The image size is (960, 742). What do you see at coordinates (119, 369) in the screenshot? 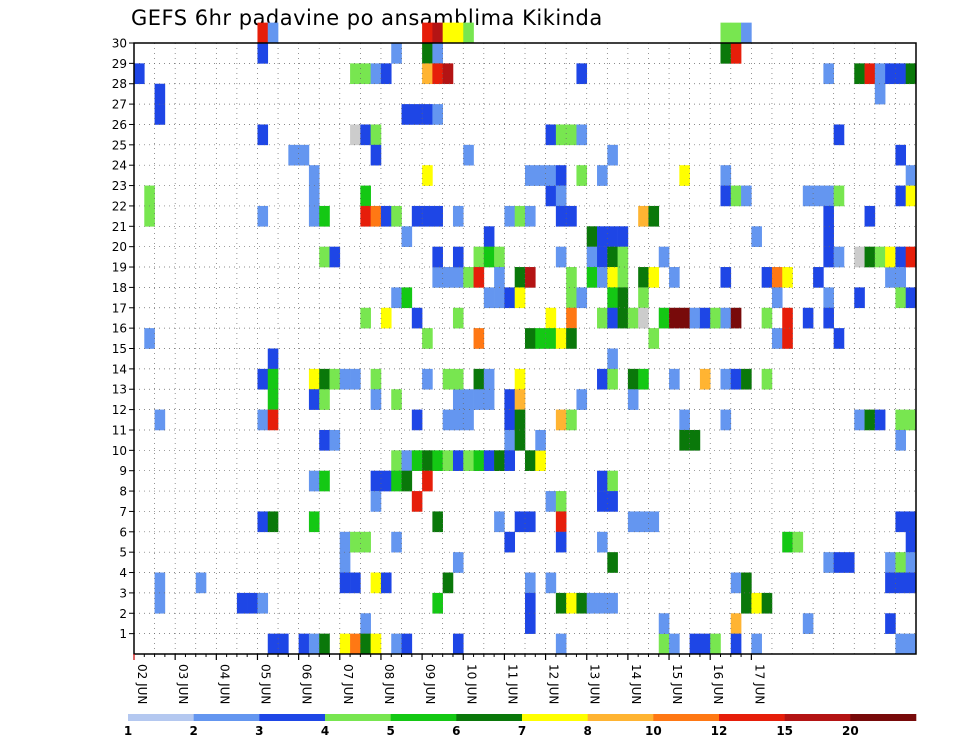
I see `y-tick-label: 14` at bounding box center [119, 369].